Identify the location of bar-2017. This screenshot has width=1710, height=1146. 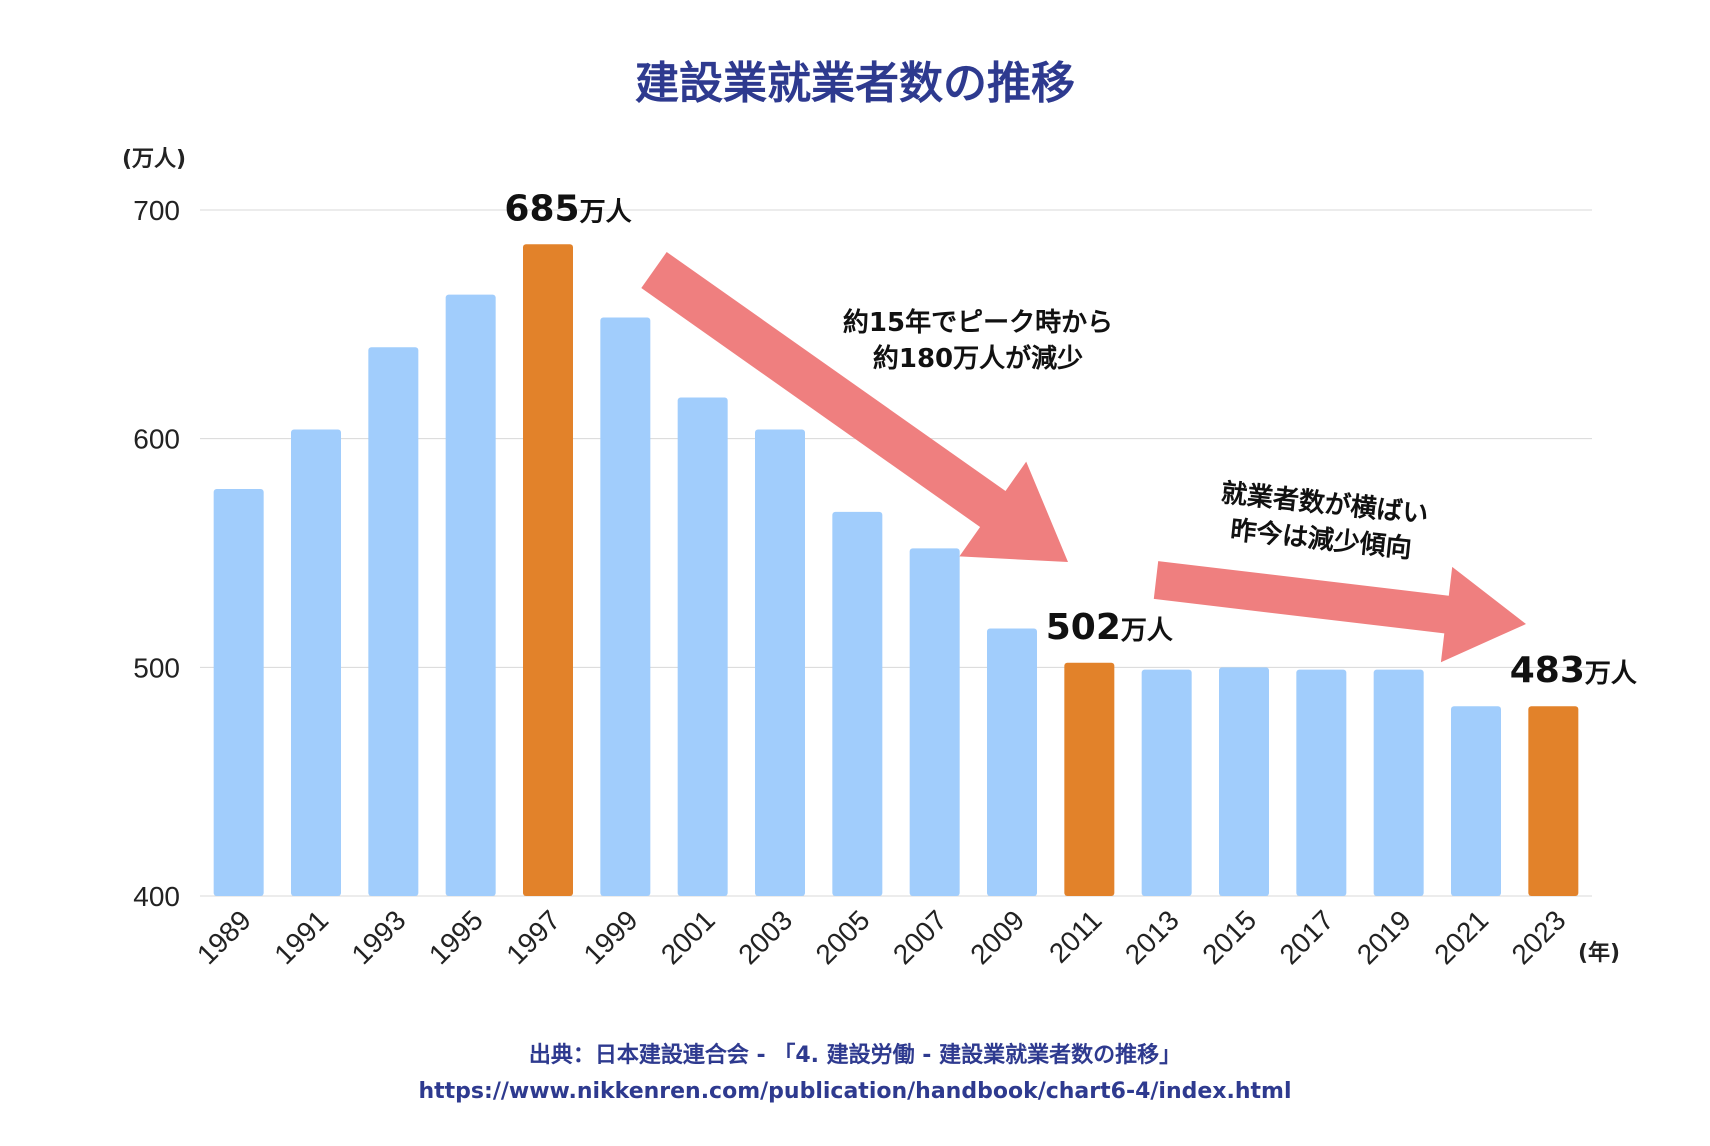
(1321, 782).